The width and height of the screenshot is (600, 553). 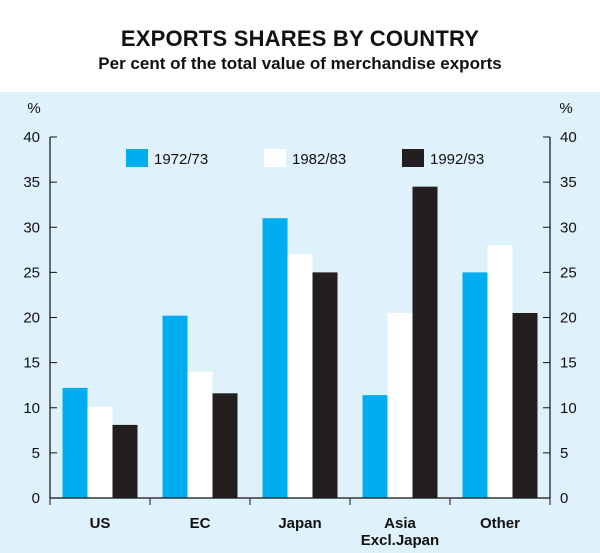 I want to click on y-tick-label-right: 15, so click(x=568, y=363).